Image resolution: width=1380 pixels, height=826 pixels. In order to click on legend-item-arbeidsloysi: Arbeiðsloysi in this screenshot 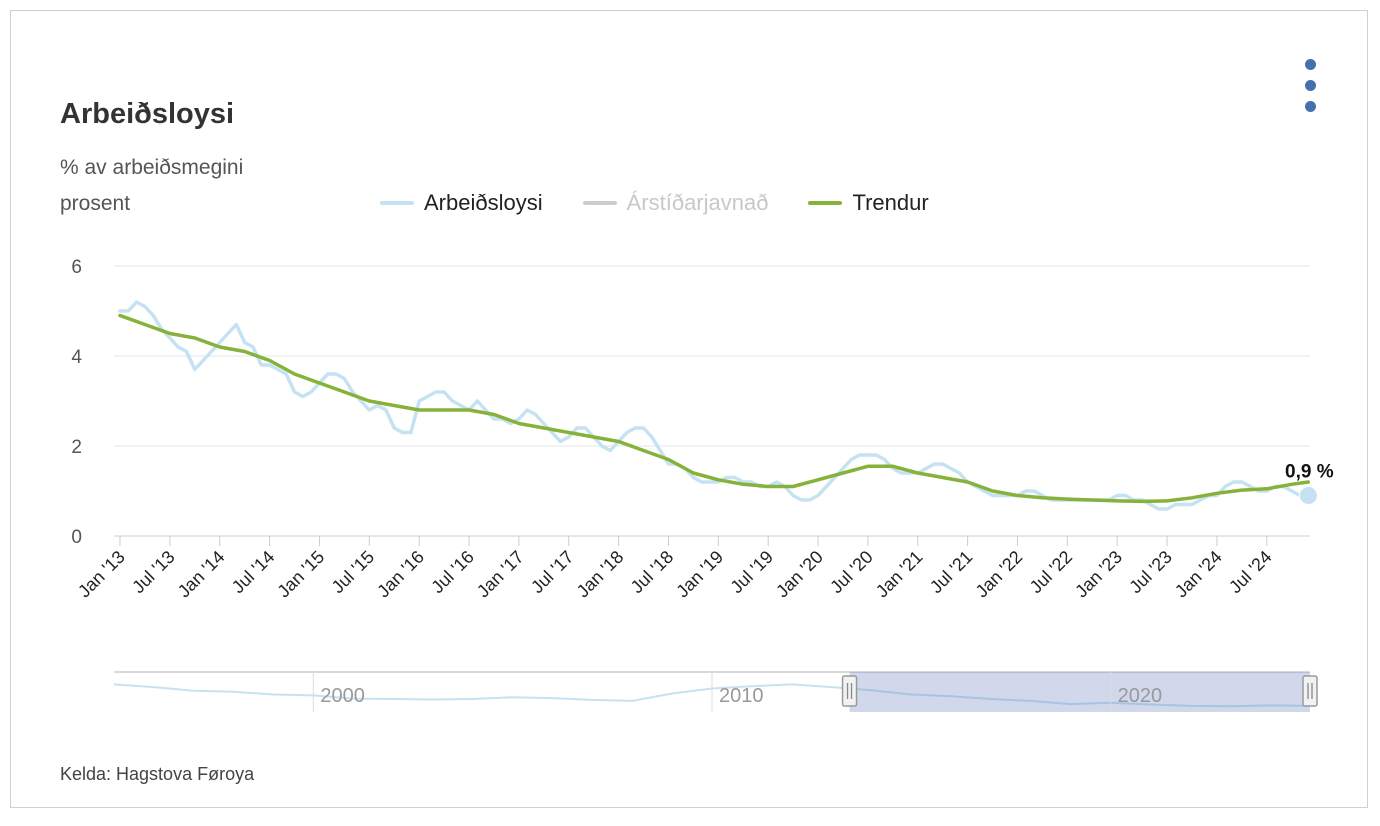, I will do `click(461, 203)`.